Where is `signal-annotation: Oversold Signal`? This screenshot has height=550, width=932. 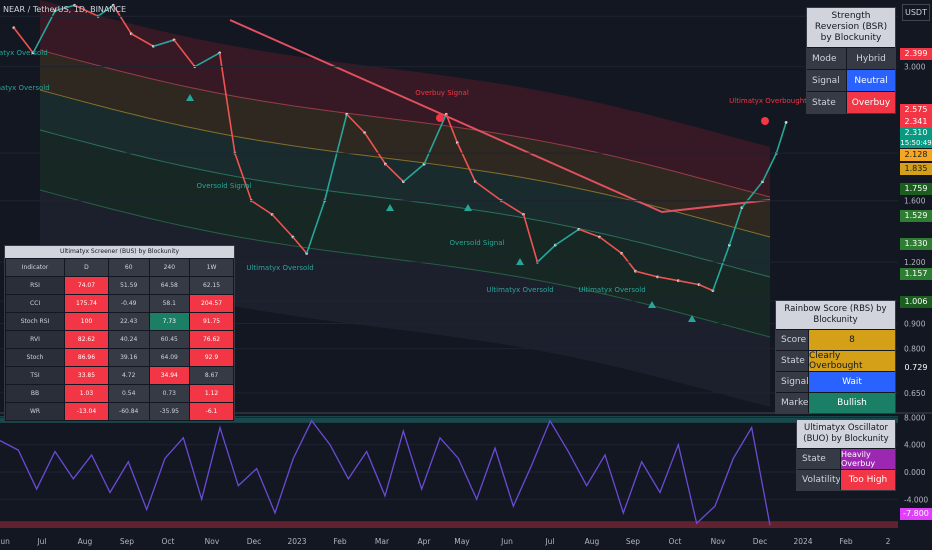
signal-annotation: Oversold Signal is located at coordinates (224, 186).